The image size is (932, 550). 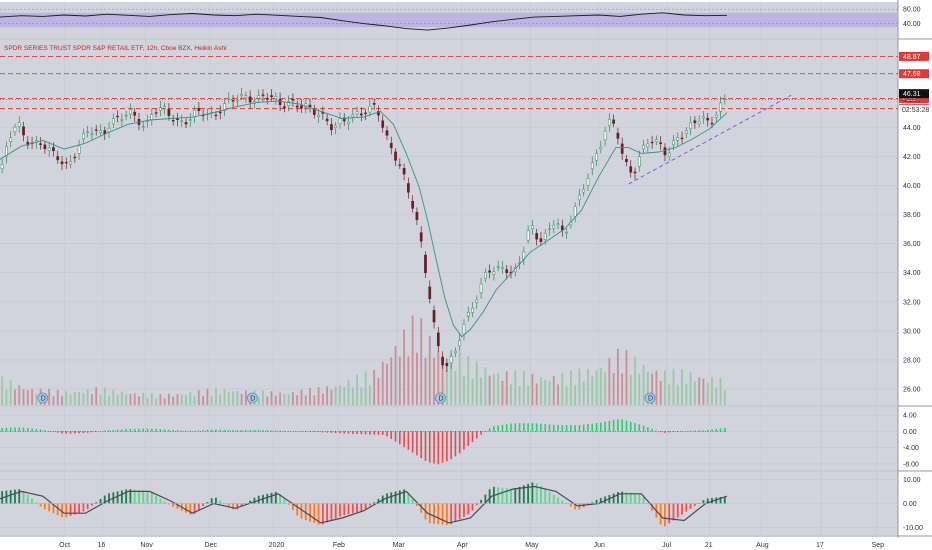 What do you see at coordinates (912, 157) in the screenshot?
I see `price-tick-label: 42.00` at bounding box center [912, 157].